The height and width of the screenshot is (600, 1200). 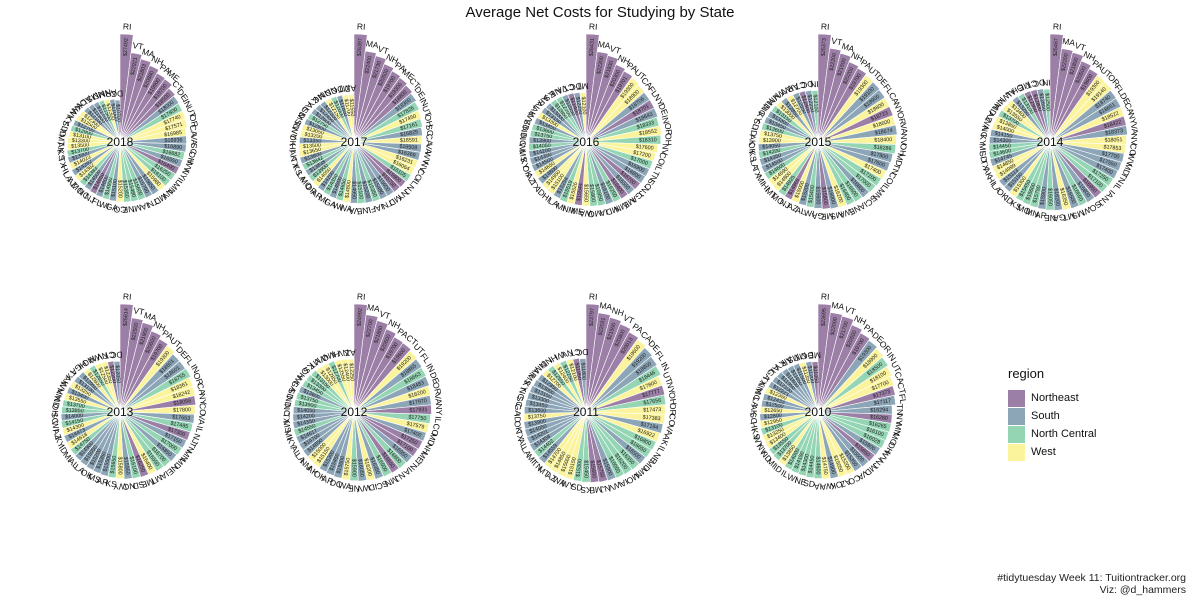 I want to click on state-label-2015-VT: VT, so click(x=837, y=42).